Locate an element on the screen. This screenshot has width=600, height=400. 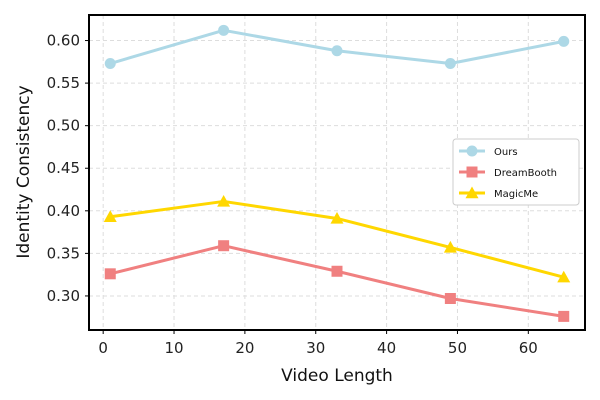
x-tick-label: 50 is located at coordinates (457, 348).